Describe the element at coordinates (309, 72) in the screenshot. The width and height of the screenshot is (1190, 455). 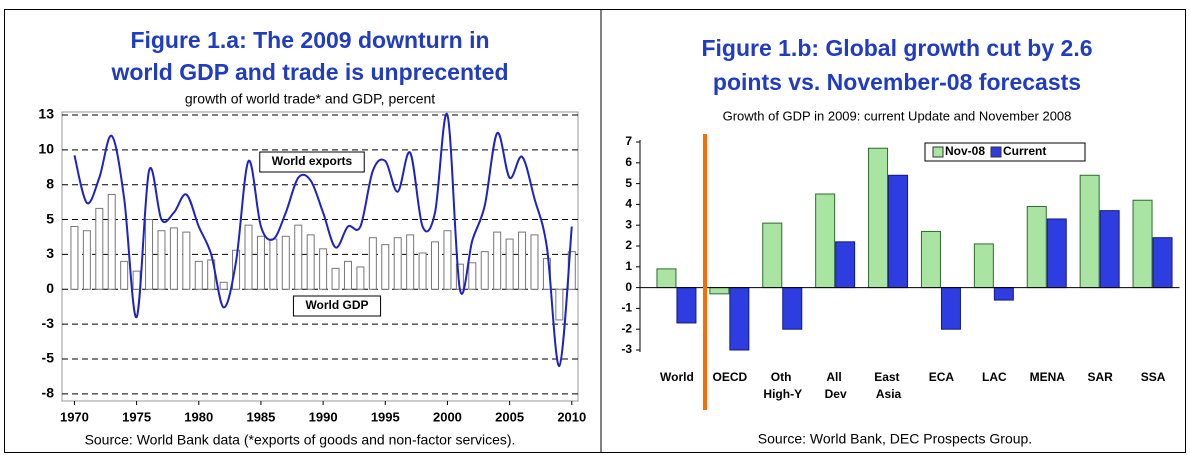
I see `chart-title: world GDP and trade is unprecented` at that location.